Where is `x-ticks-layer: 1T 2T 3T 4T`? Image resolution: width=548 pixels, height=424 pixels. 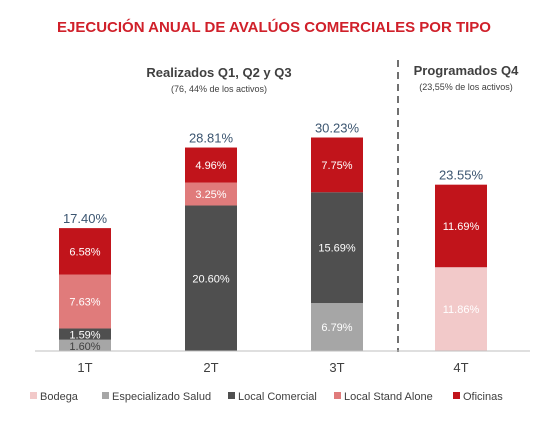 x-ticks-layer: 1T 2T 3T 4T is located at coordinates (272, 367).